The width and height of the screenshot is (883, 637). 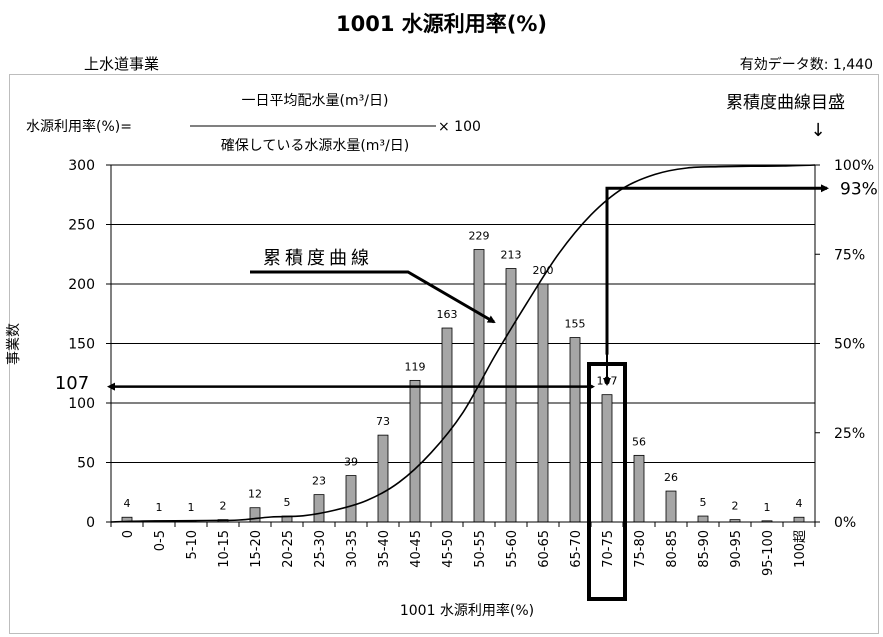 I want to click on x-tick-label: 50-55, so click(x=480, y=549).